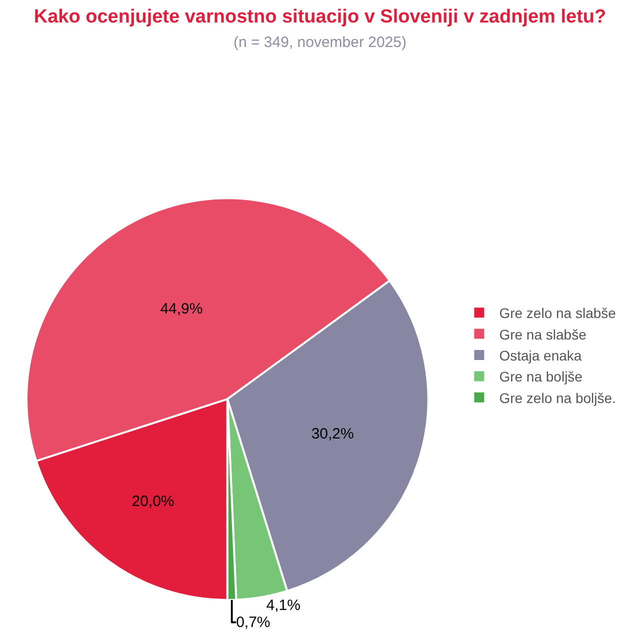 The image size is (640, 640). Describe the element at coordinates (153, 501) in the screenshot. I see `data-label: 20,0%` at that location.